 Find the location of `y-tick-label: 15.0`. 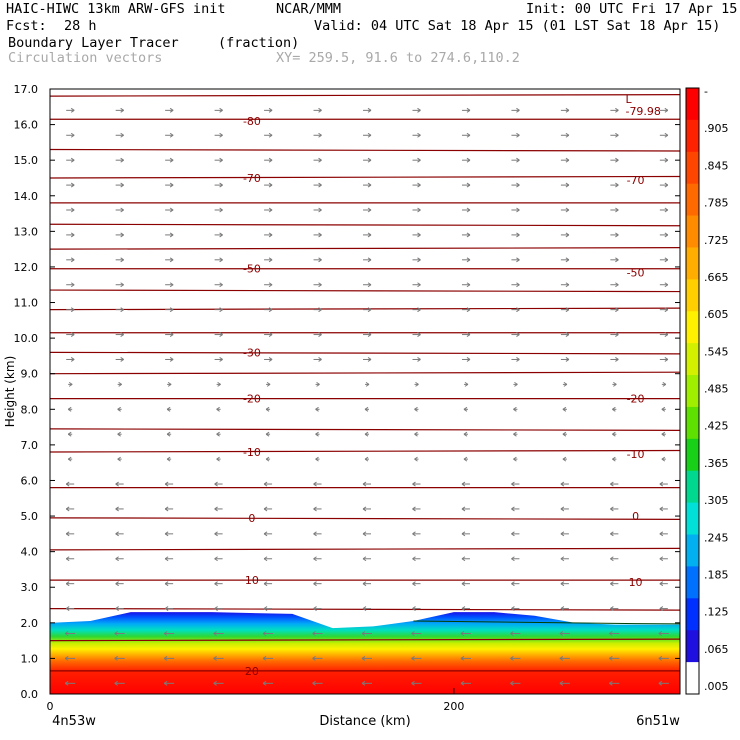

y-tick-label: 15.0 is located at coordinates (26, 160).